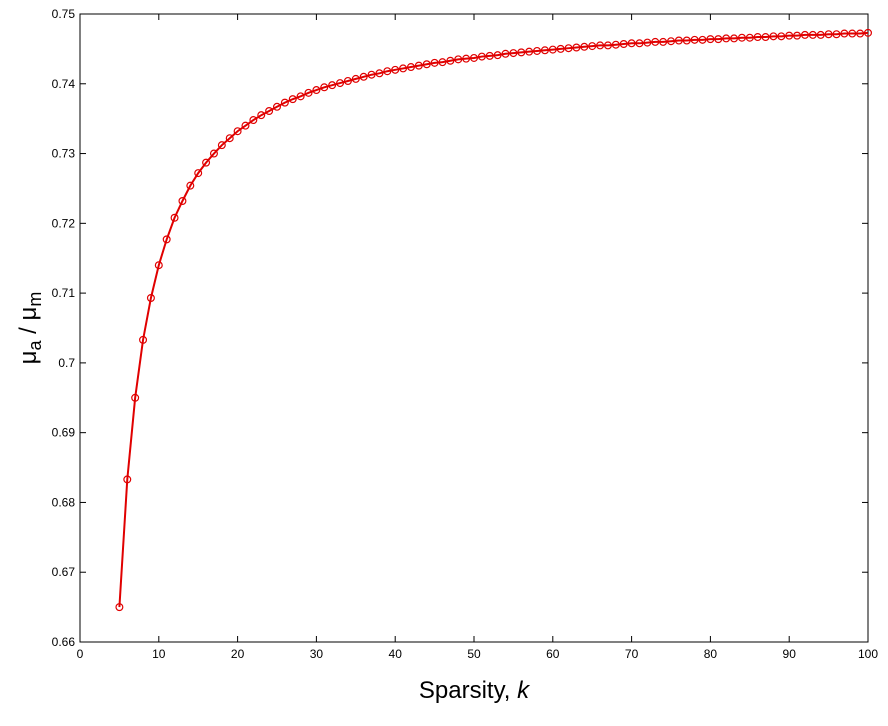 The image size is (888, 726). What do you see at coordinates (80, 654) in the screenshot?
I see `x-tick-label: 0` at bounding box center [80, 654].